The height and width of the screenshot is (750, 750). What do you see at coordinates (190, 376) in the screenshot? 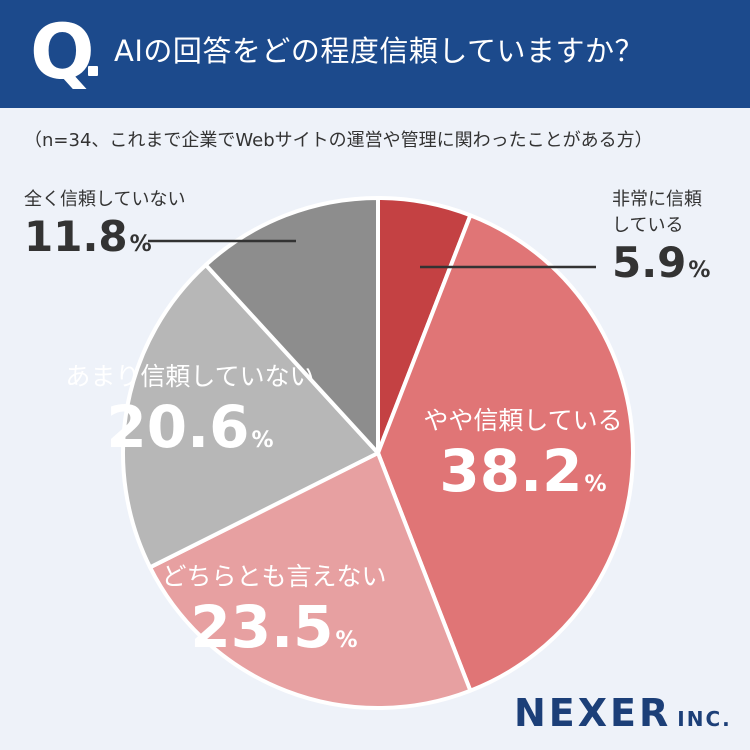
I see `slice-3-label: あまり信頼していない` at bounding box center [190, 376].